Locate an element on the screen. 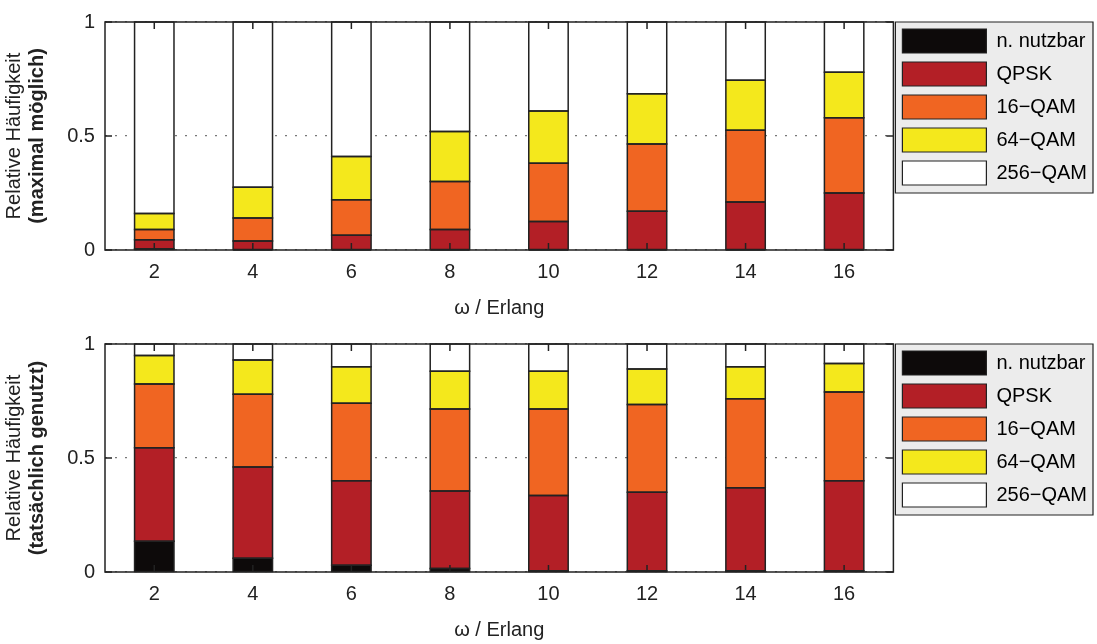 The height and width of the screenshot is (644, 1097). y-axis-title: Relative Häufigkeit (tatsächlich genutzt) is located at coordinates (25, 458).